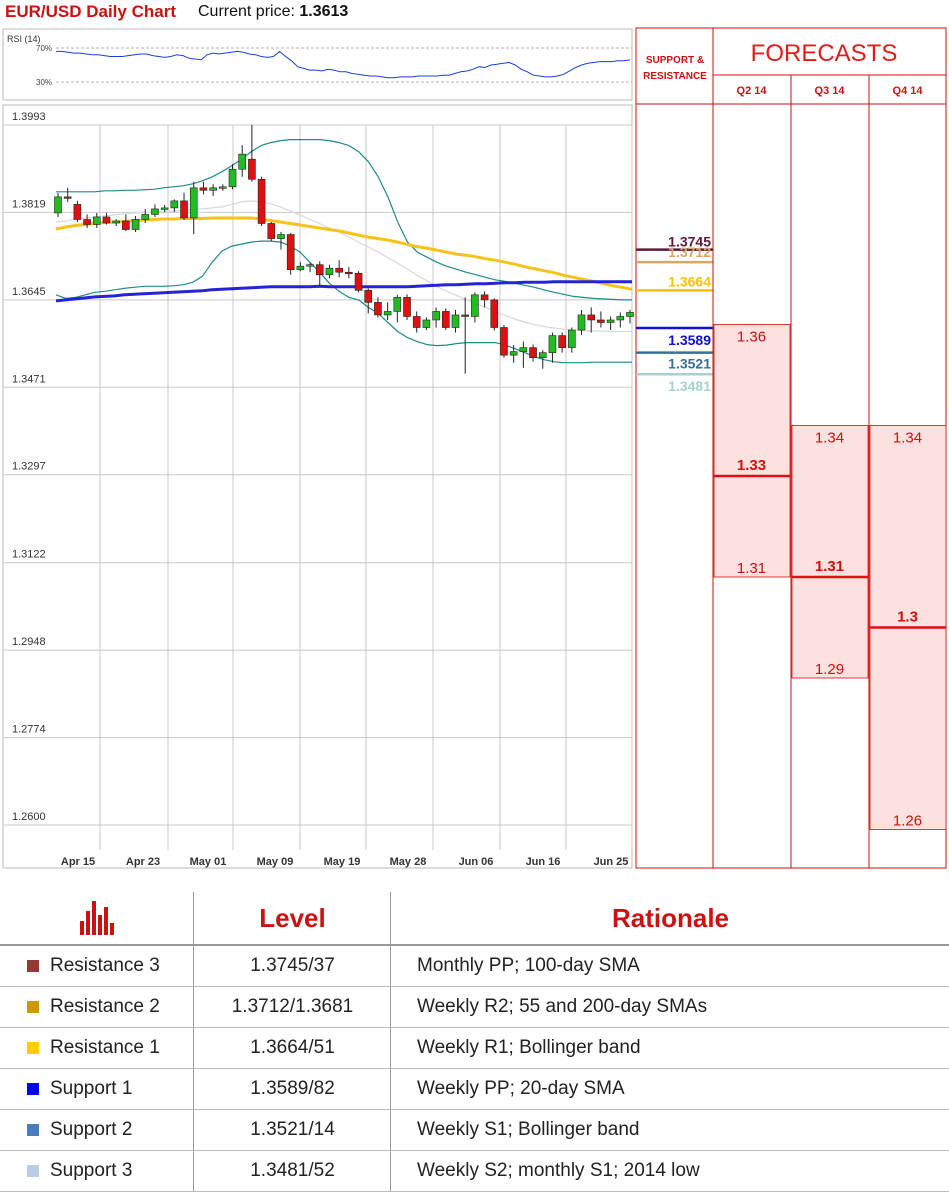 This screenshot has height=1195, width=949. I want to click on forecast-low-label: 1.26, so click(907, 821).